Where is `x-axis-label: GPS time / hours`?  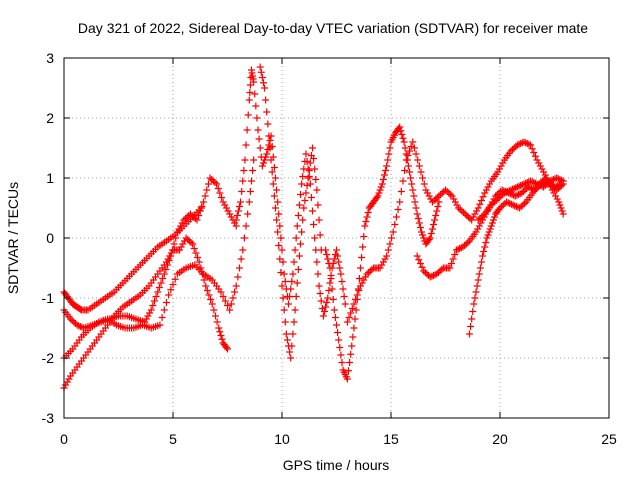
x-axis-label: GPS time / hours is located at coordinates (336, 465).